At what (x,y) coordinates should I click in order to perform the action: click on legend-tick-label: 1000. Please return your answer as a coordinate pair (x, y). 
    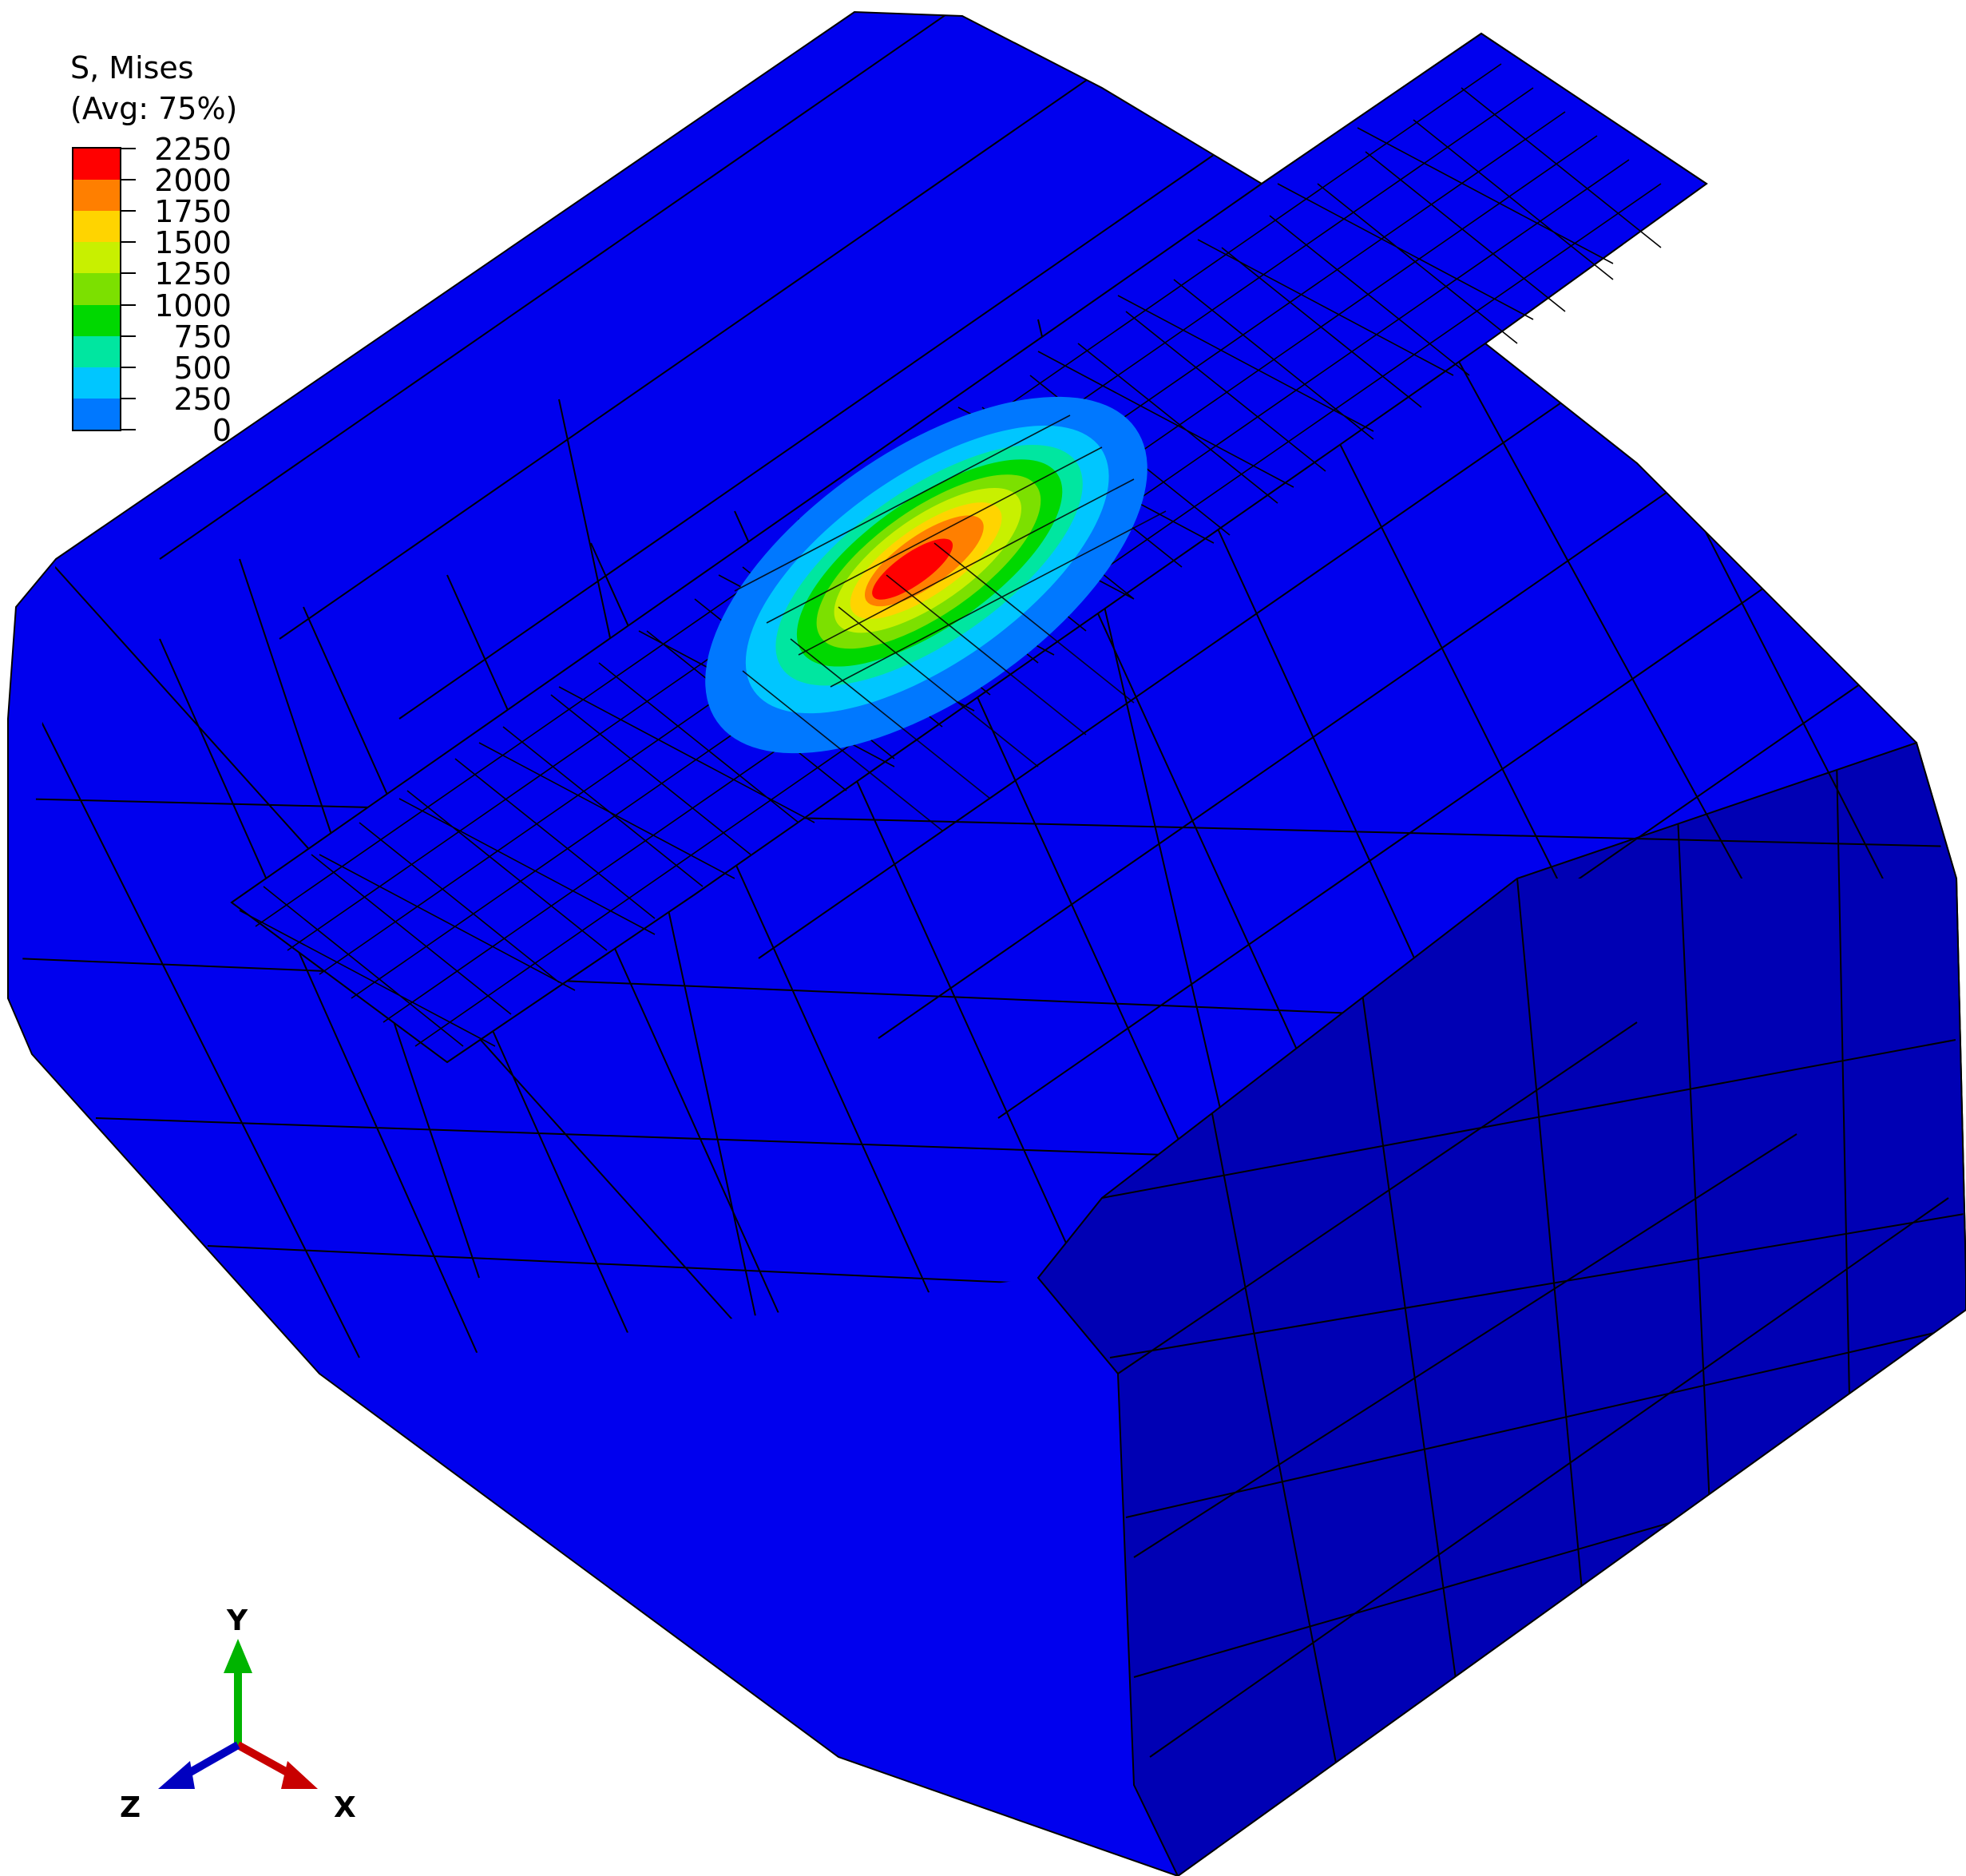
    Looking at the image, I should click on (193, 305).